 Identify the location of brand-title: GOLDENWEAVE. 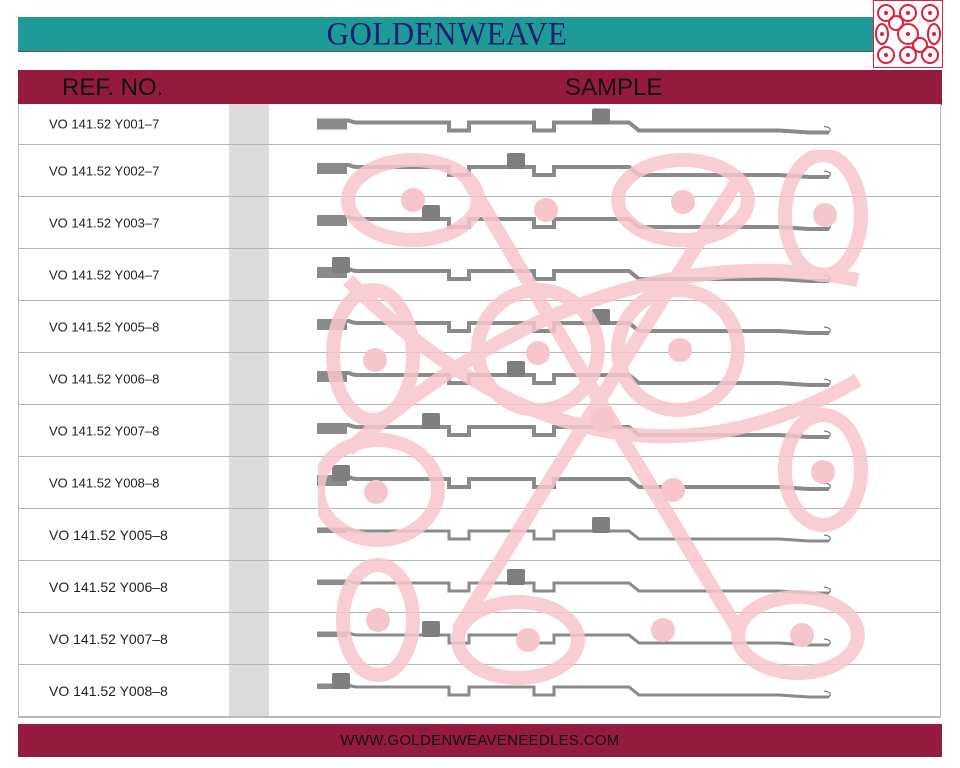
(447, 33).